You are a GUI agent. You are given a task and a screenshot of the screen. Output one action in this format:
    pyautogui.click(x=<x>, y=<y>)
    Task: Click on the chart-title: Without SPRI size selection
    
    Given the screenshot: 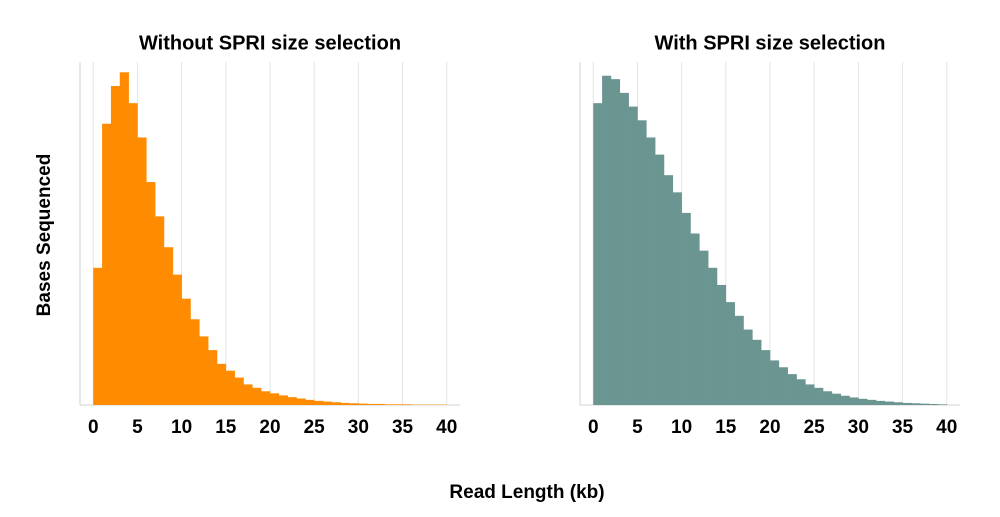 What is the action you would take?
    pyautogui.click(x=270, y=43)
    